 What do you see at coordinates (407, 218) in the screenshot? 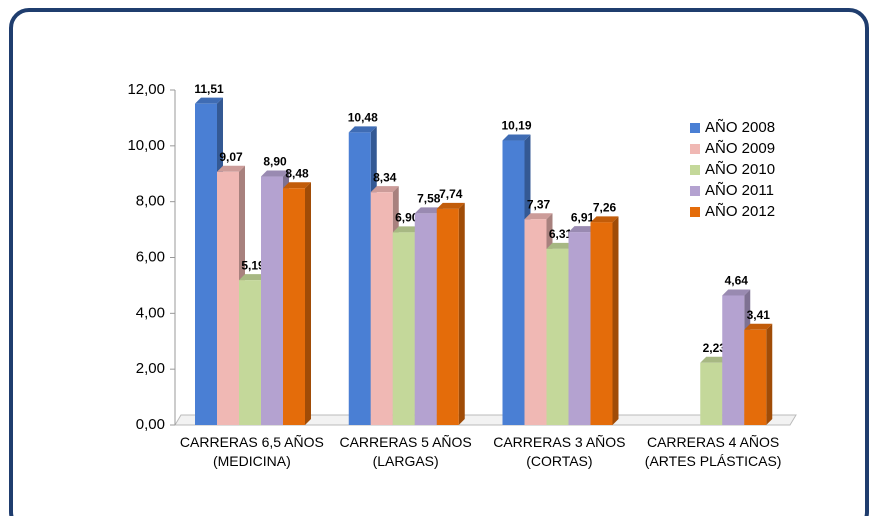
I see `data-label: 6,90` at bounding box center [407, 218].